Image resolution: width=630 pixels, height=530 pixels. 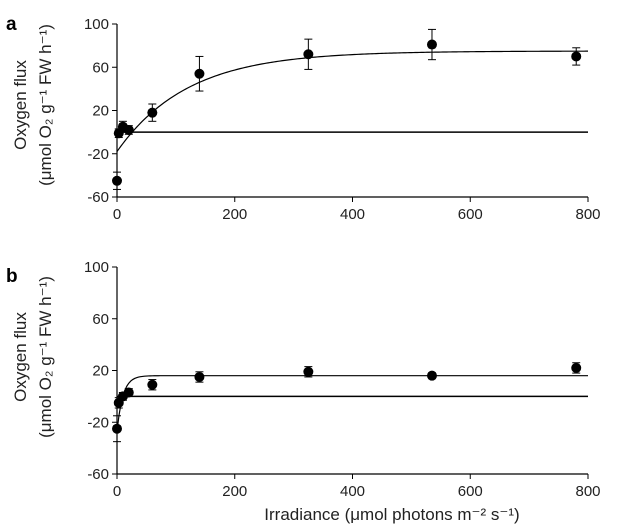 What do you see at coordinates (352, 403) in the screenshot?
I see `panel-b-fit-curve` at bounding box center [352, 403].